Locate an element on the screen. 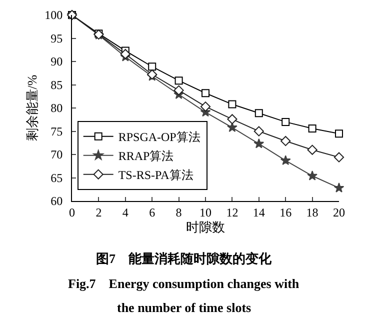 Image resolution: width=373 pixels, height=327 pixels. x-tick-label: 18 is located at coordinates (312, 212).